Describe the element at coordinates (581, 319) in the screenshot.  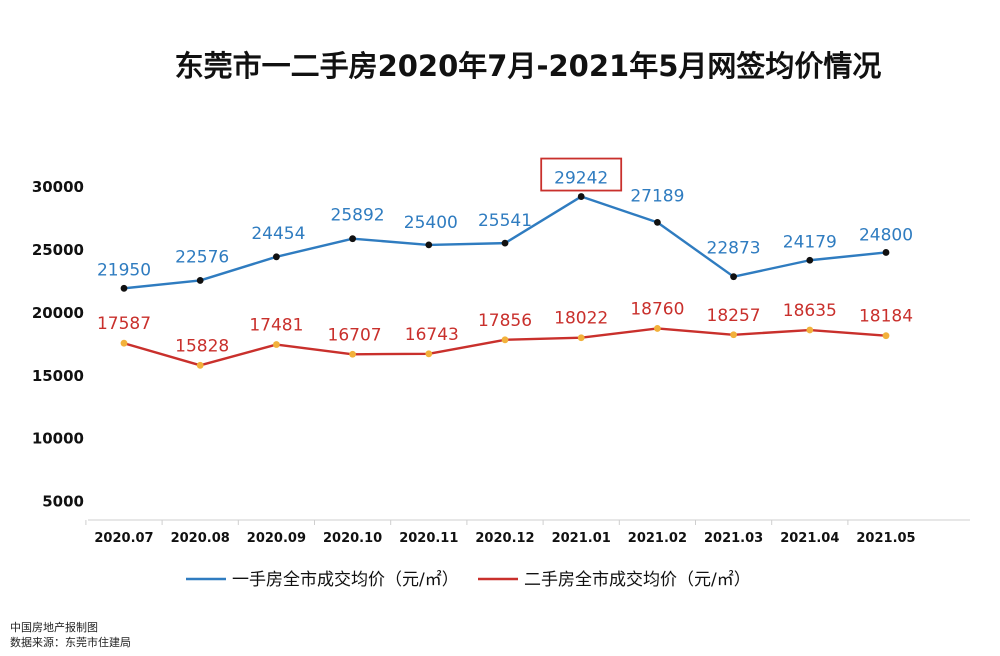
I see `data-label: 18022` at that location.